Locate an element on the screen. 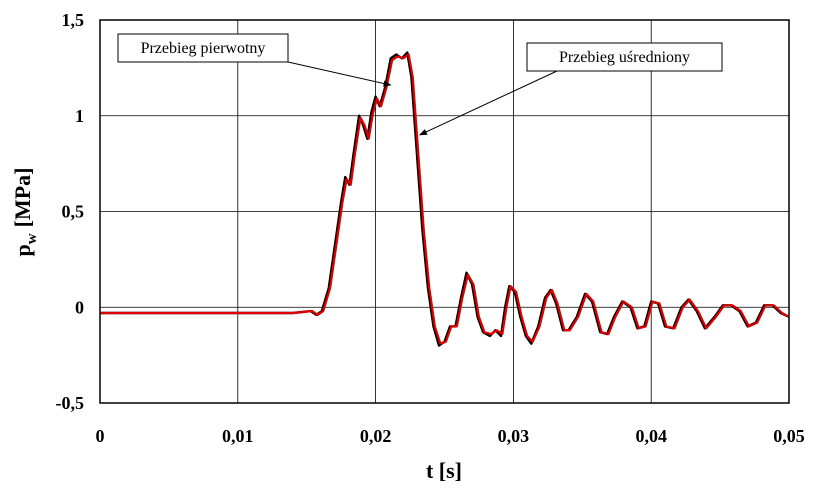  x-tick-label: 0,02 is located at coordinates (376, 436).